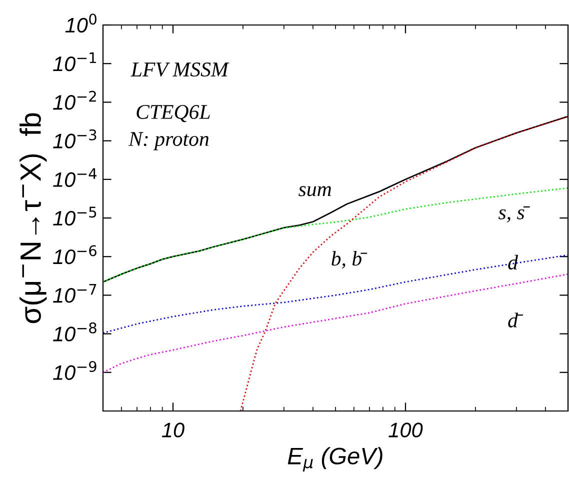  I want to click on annotation: s, s̄, so click(514, 214).